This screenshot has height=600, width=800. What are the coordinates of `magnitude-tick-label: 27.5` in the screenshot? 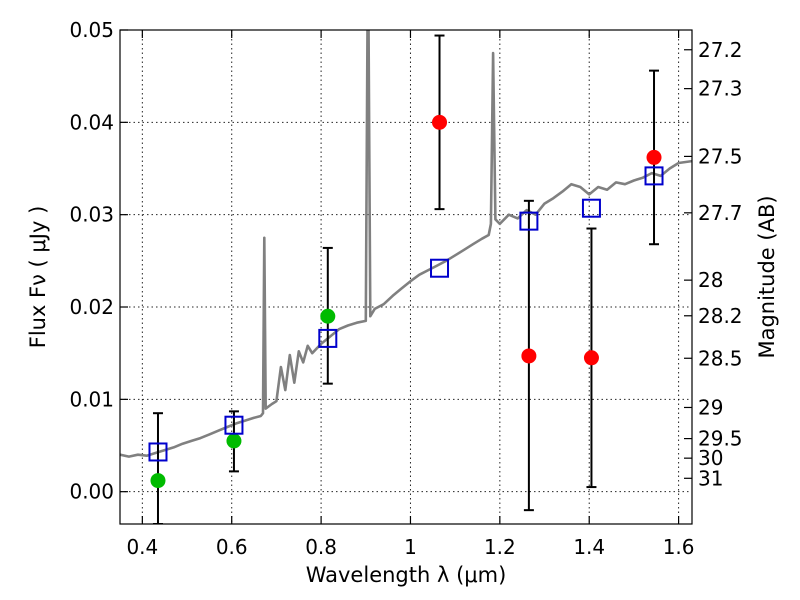 It's located at (720, 156).